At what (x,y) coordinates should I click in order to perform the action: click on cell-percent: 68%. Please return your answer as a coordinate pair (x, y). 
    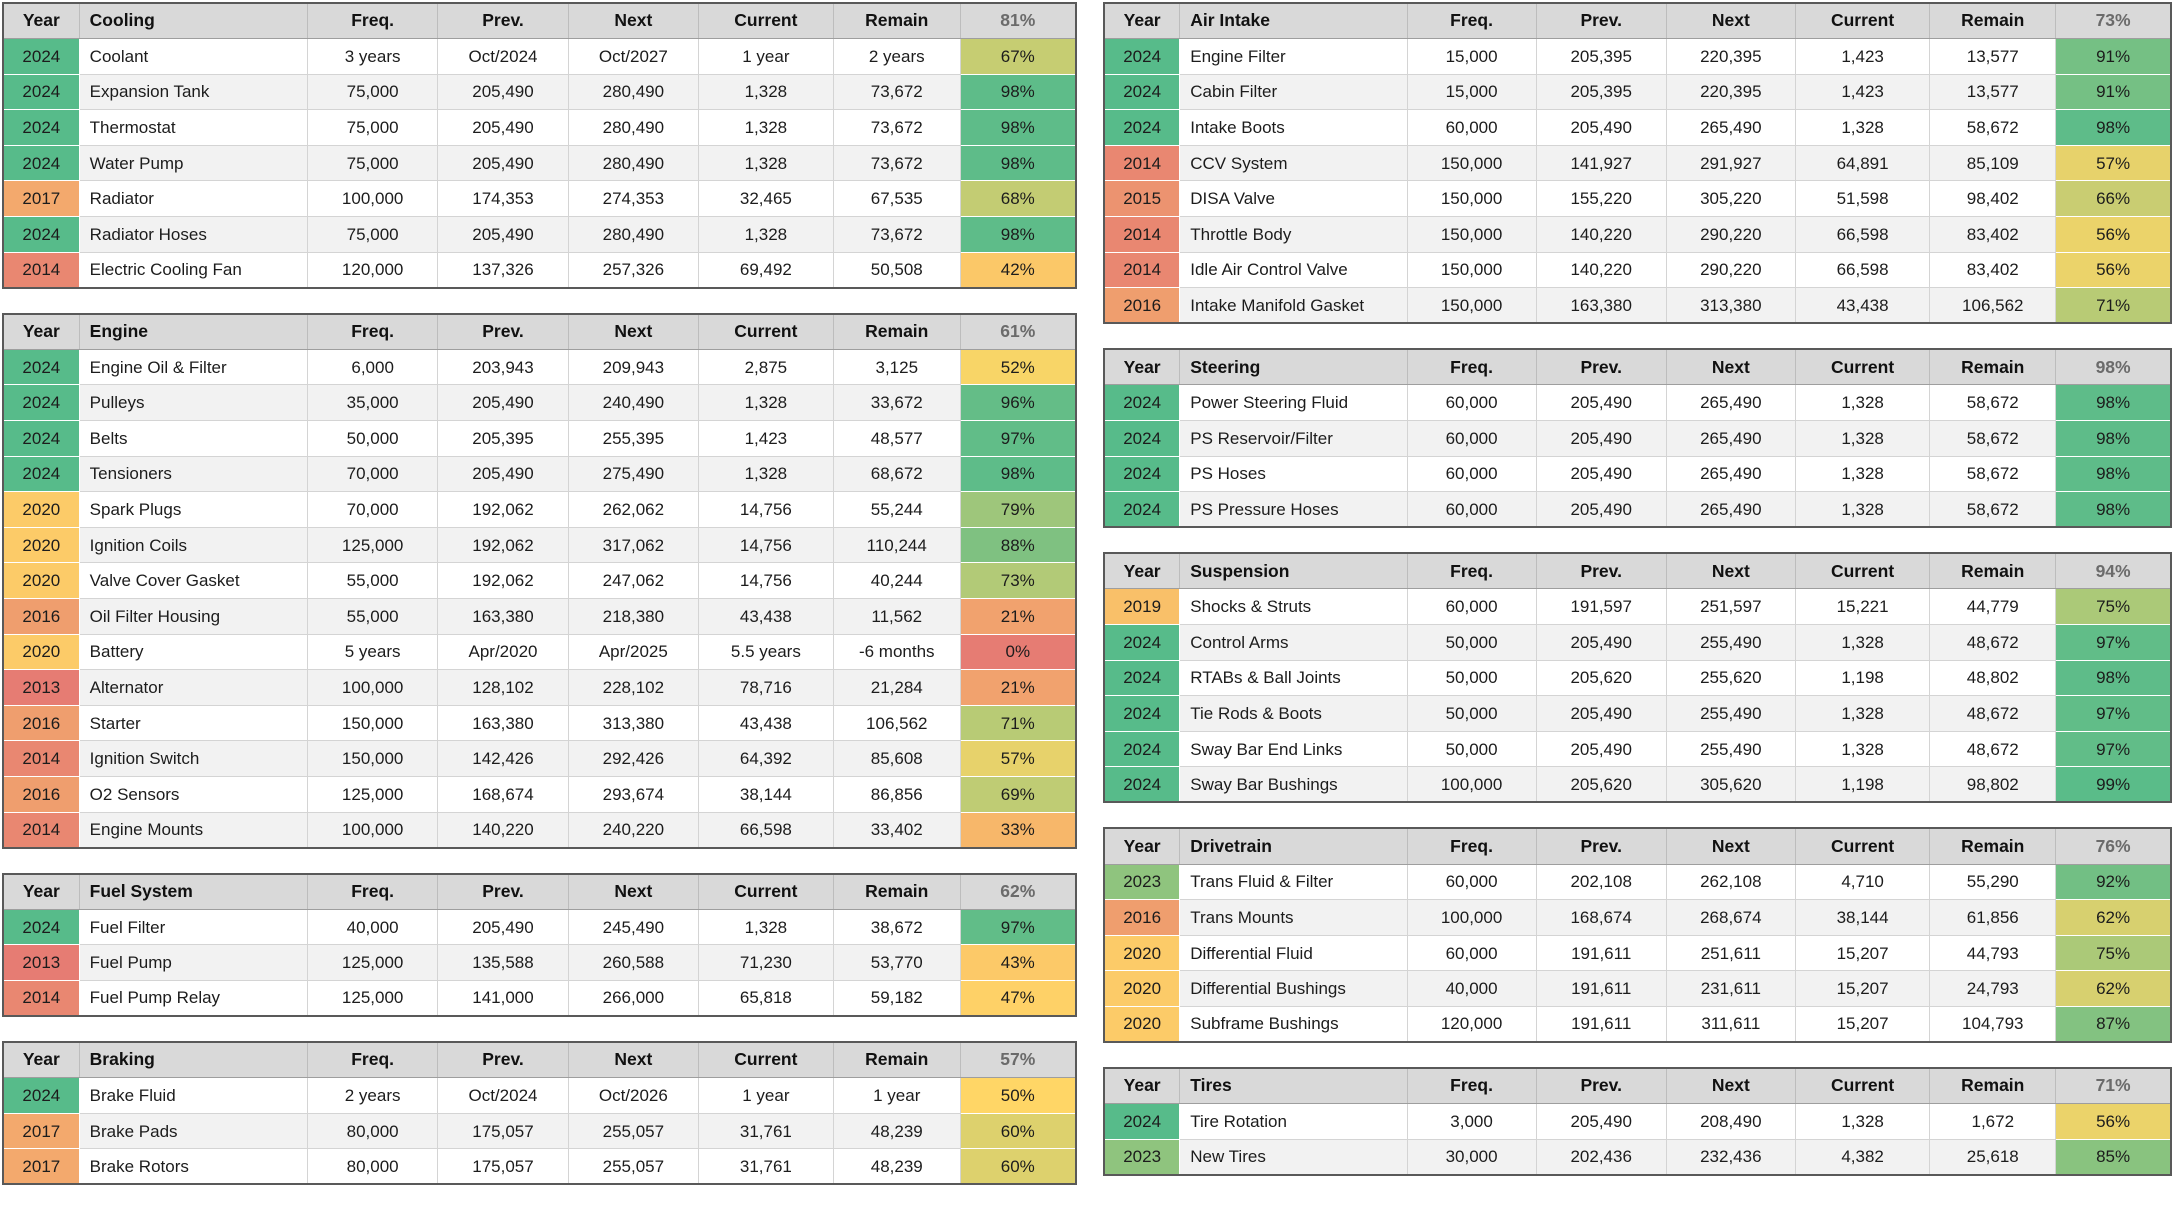
    Looking at the image, I should click on (1018, 199).